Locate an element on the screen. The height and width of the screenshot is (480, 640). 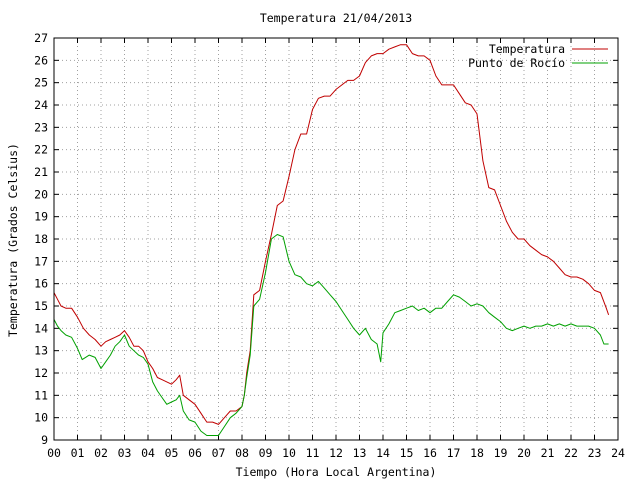
x-tick-label: 17 is located at coordinates (454, 453).